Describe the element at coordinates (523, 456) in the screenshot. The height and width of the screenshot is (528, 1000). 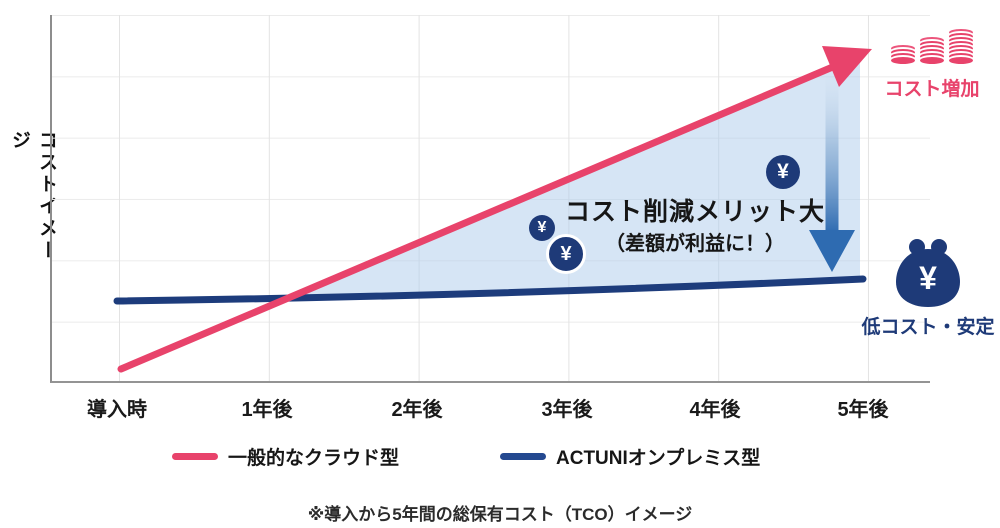
I see `legend-swatch-onprem` at that location.